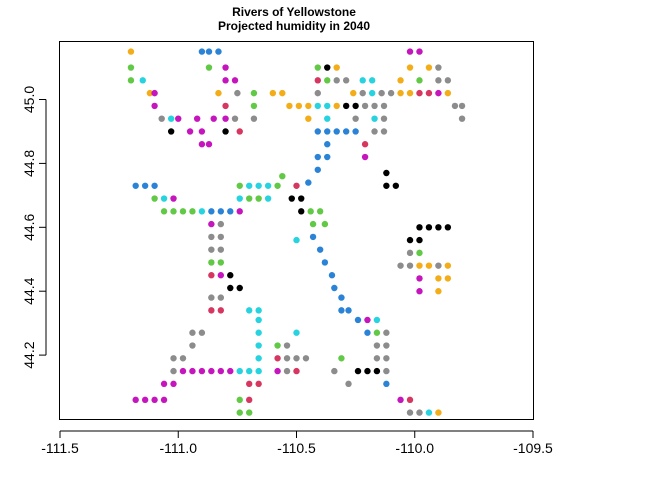 The height and width of the screenshot is (480, 672). I want to click on y-tick-label: 44.2, so click(29, 354).